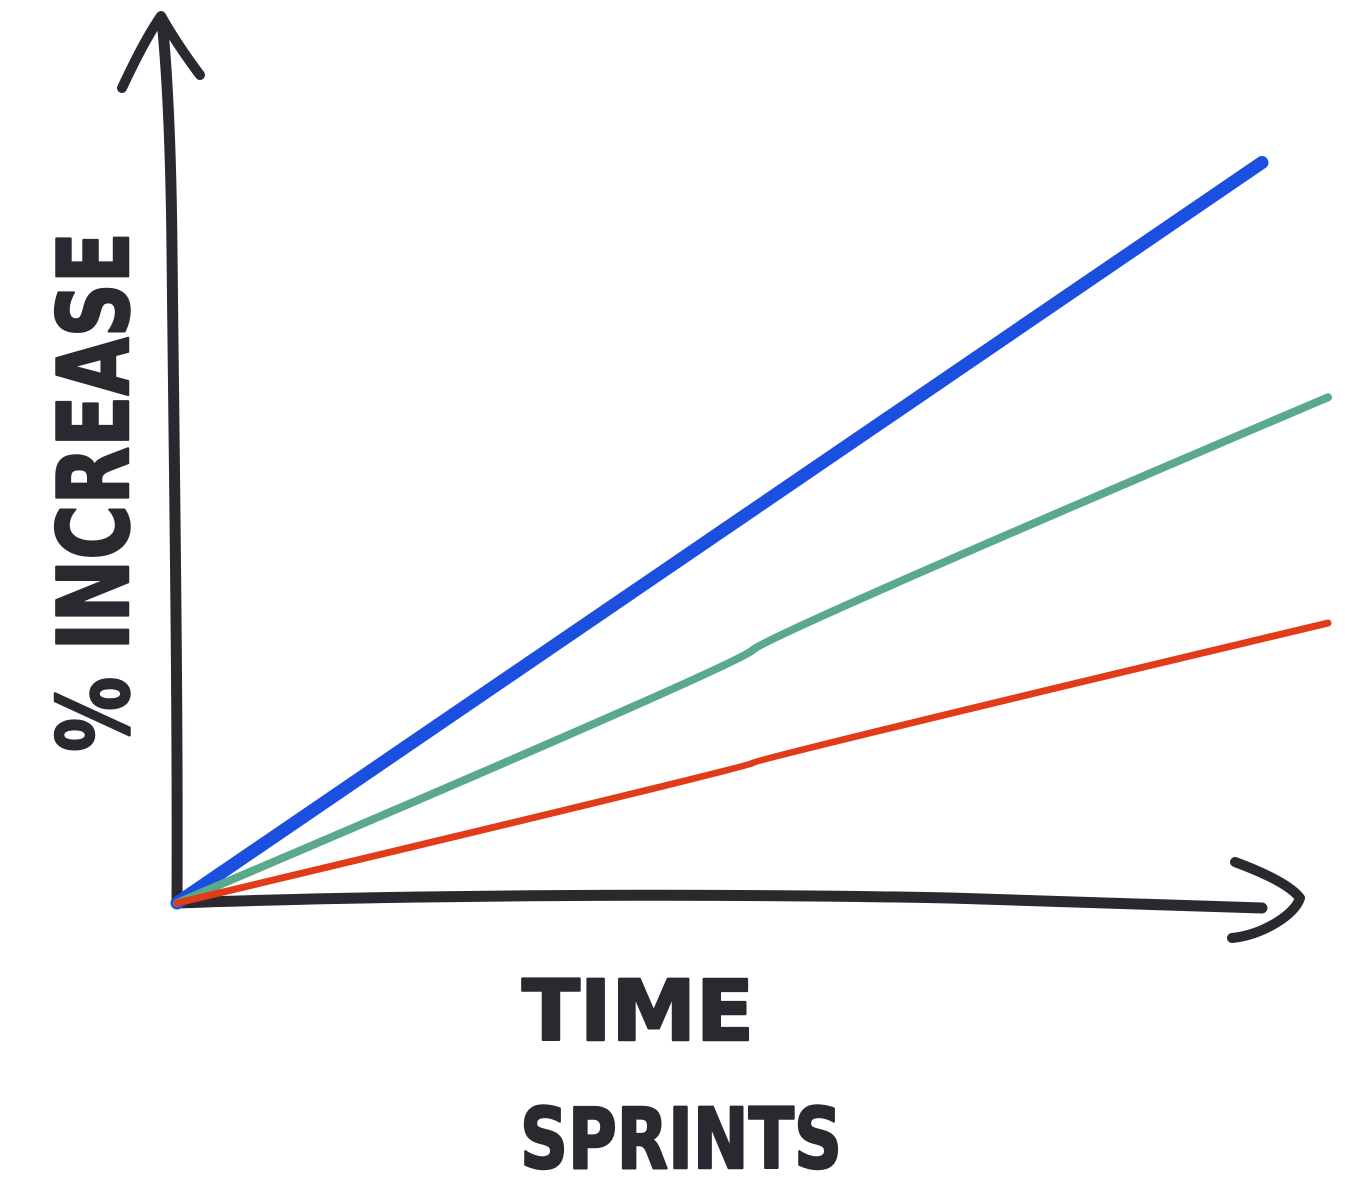 The image size is (1345, 1190). Describe the element at coordinates (95, 492) in the screenshot. I see `y-axis-label: % INCREASE` at that location.